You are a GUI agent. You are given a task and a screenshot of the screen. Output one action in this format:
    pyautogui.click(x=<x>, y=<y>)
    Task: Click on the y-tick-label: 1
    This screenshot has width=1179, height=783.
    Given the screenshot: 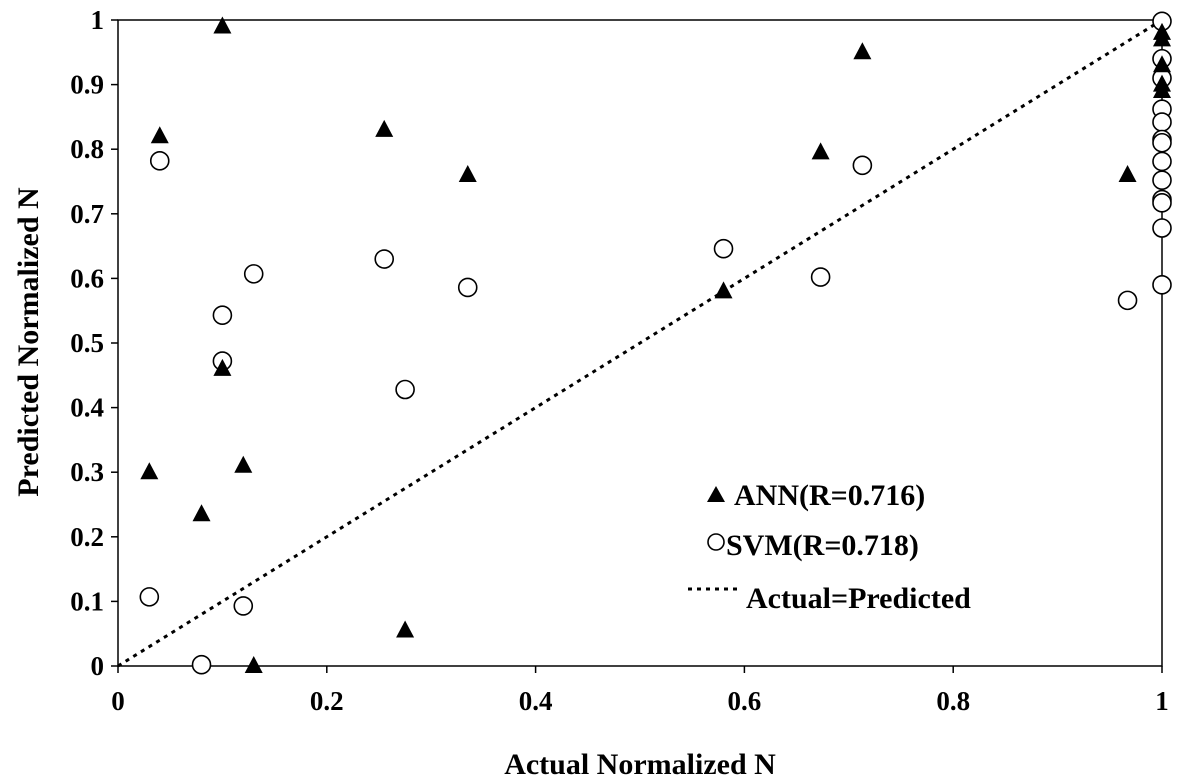 What is the action you would take?
    pyautogui.click(x=98, y=20)
    